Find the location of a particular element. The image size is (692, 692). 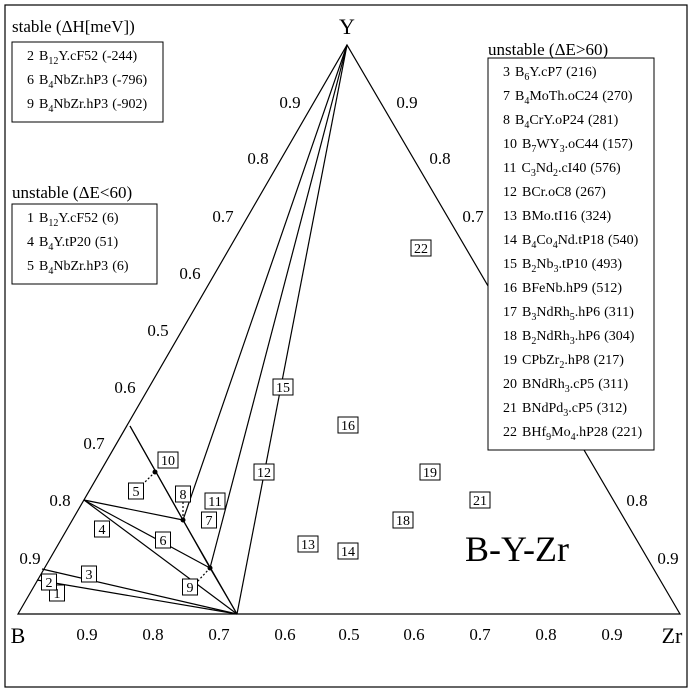

marker-label: 15 is located at coordinates (283, 388).